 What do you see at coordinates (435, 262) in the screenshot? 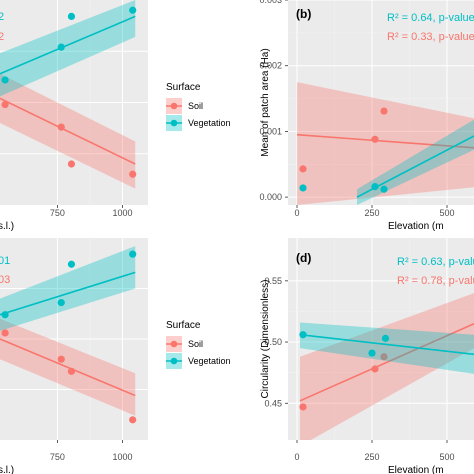
I see `stat-label-vegetation: R² = 0.63, p-valu` at bounding box center [435, 262].